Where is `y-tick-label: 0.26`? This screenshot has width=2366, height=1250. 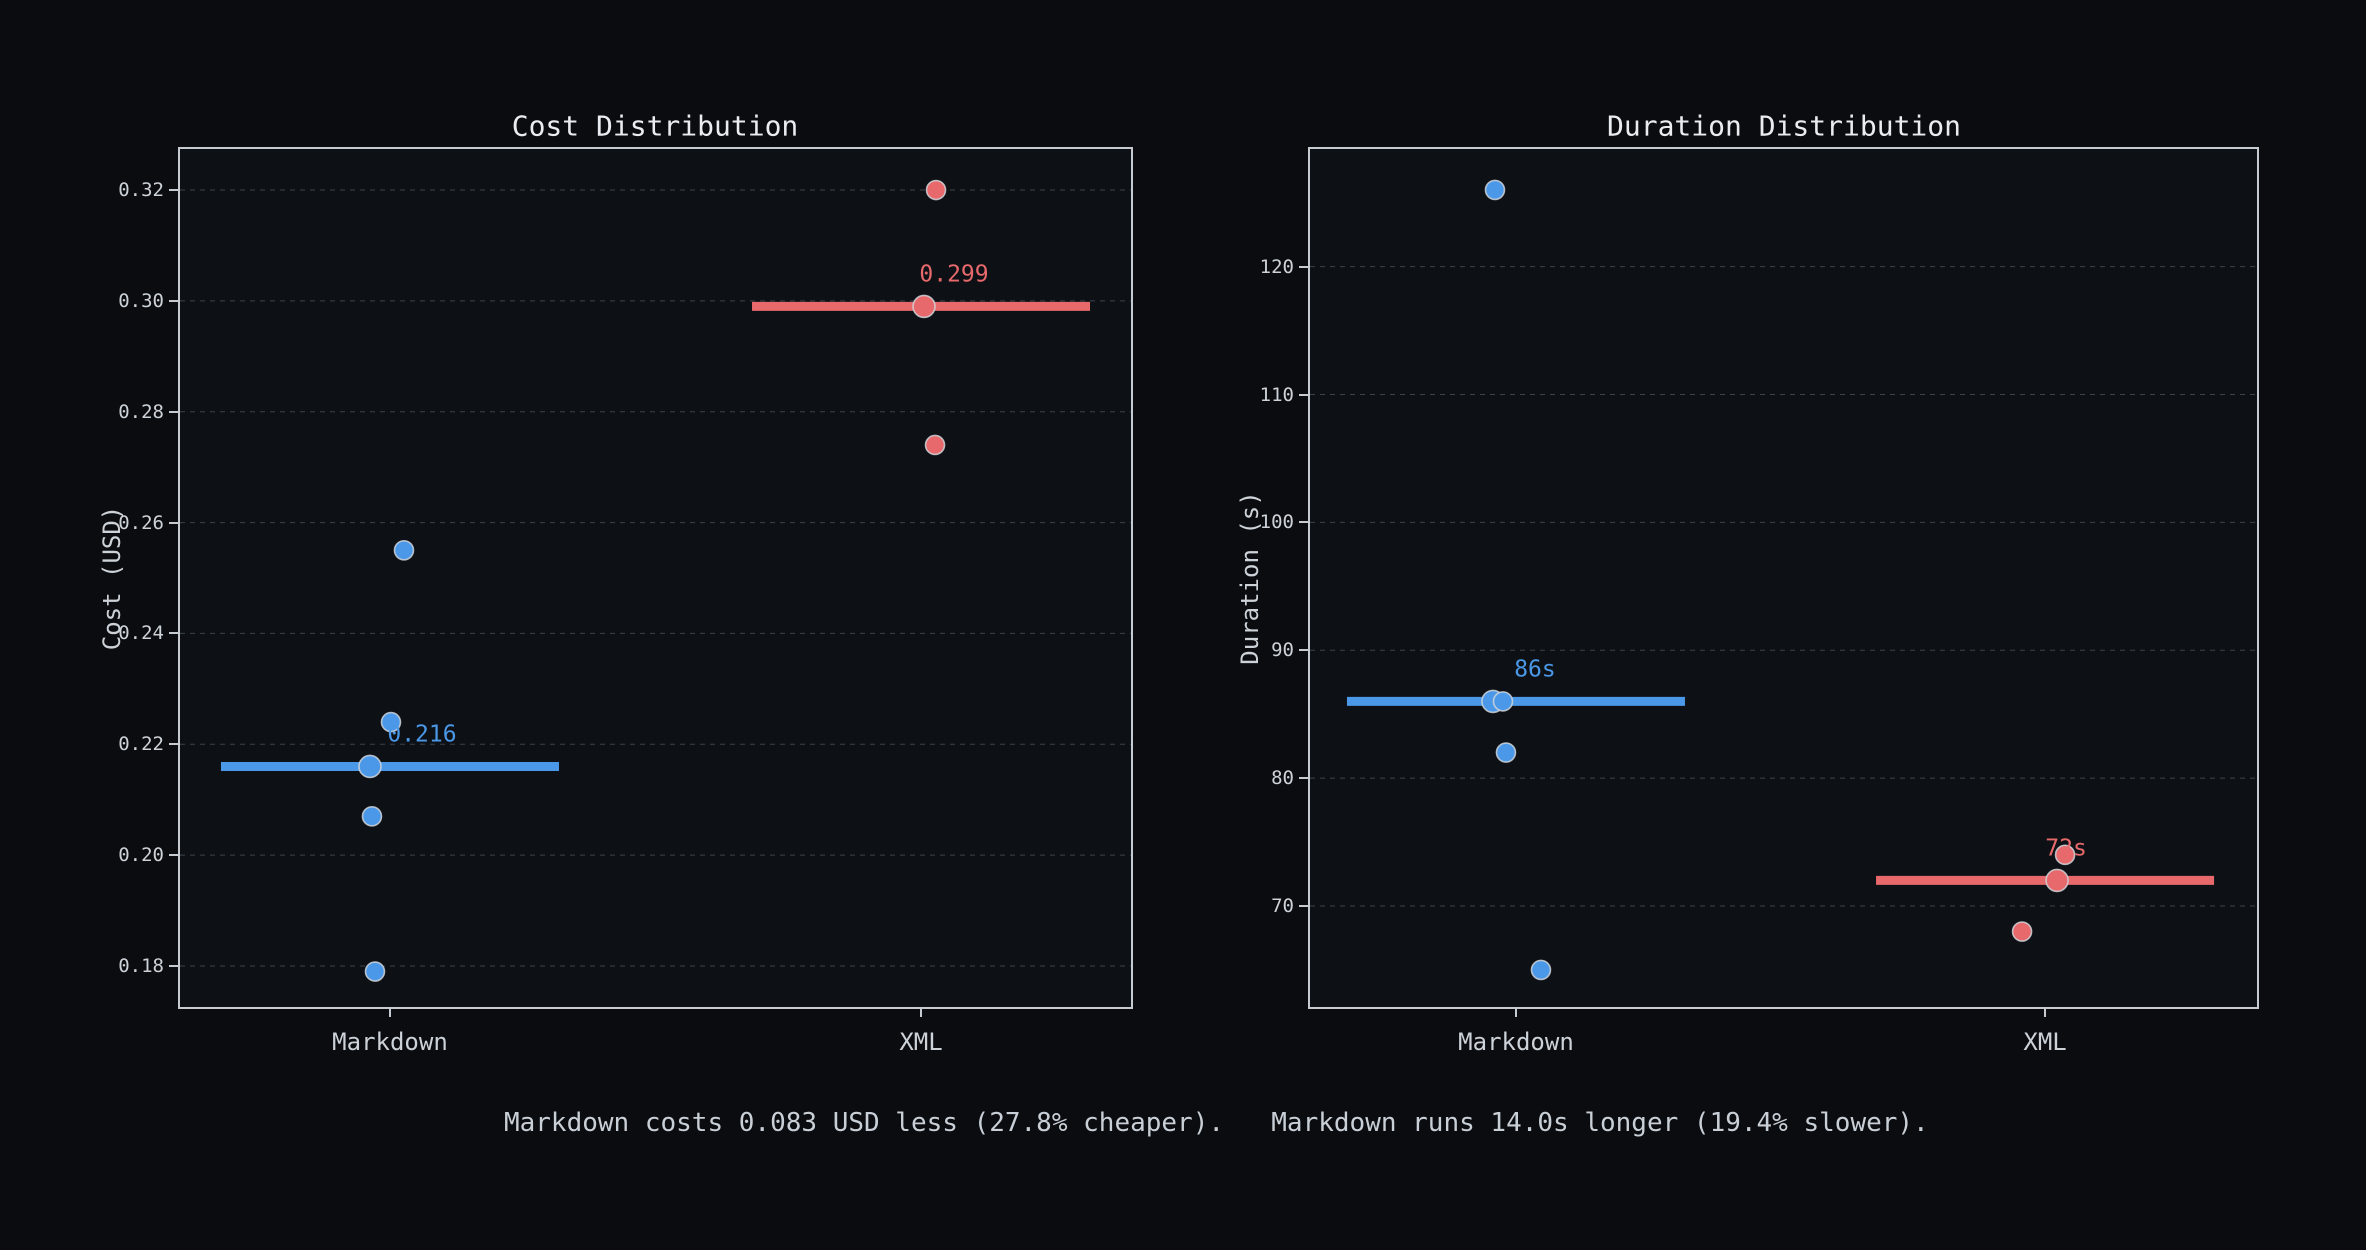
y-tick-label: 0.26 is located at coordinates (141, 522).